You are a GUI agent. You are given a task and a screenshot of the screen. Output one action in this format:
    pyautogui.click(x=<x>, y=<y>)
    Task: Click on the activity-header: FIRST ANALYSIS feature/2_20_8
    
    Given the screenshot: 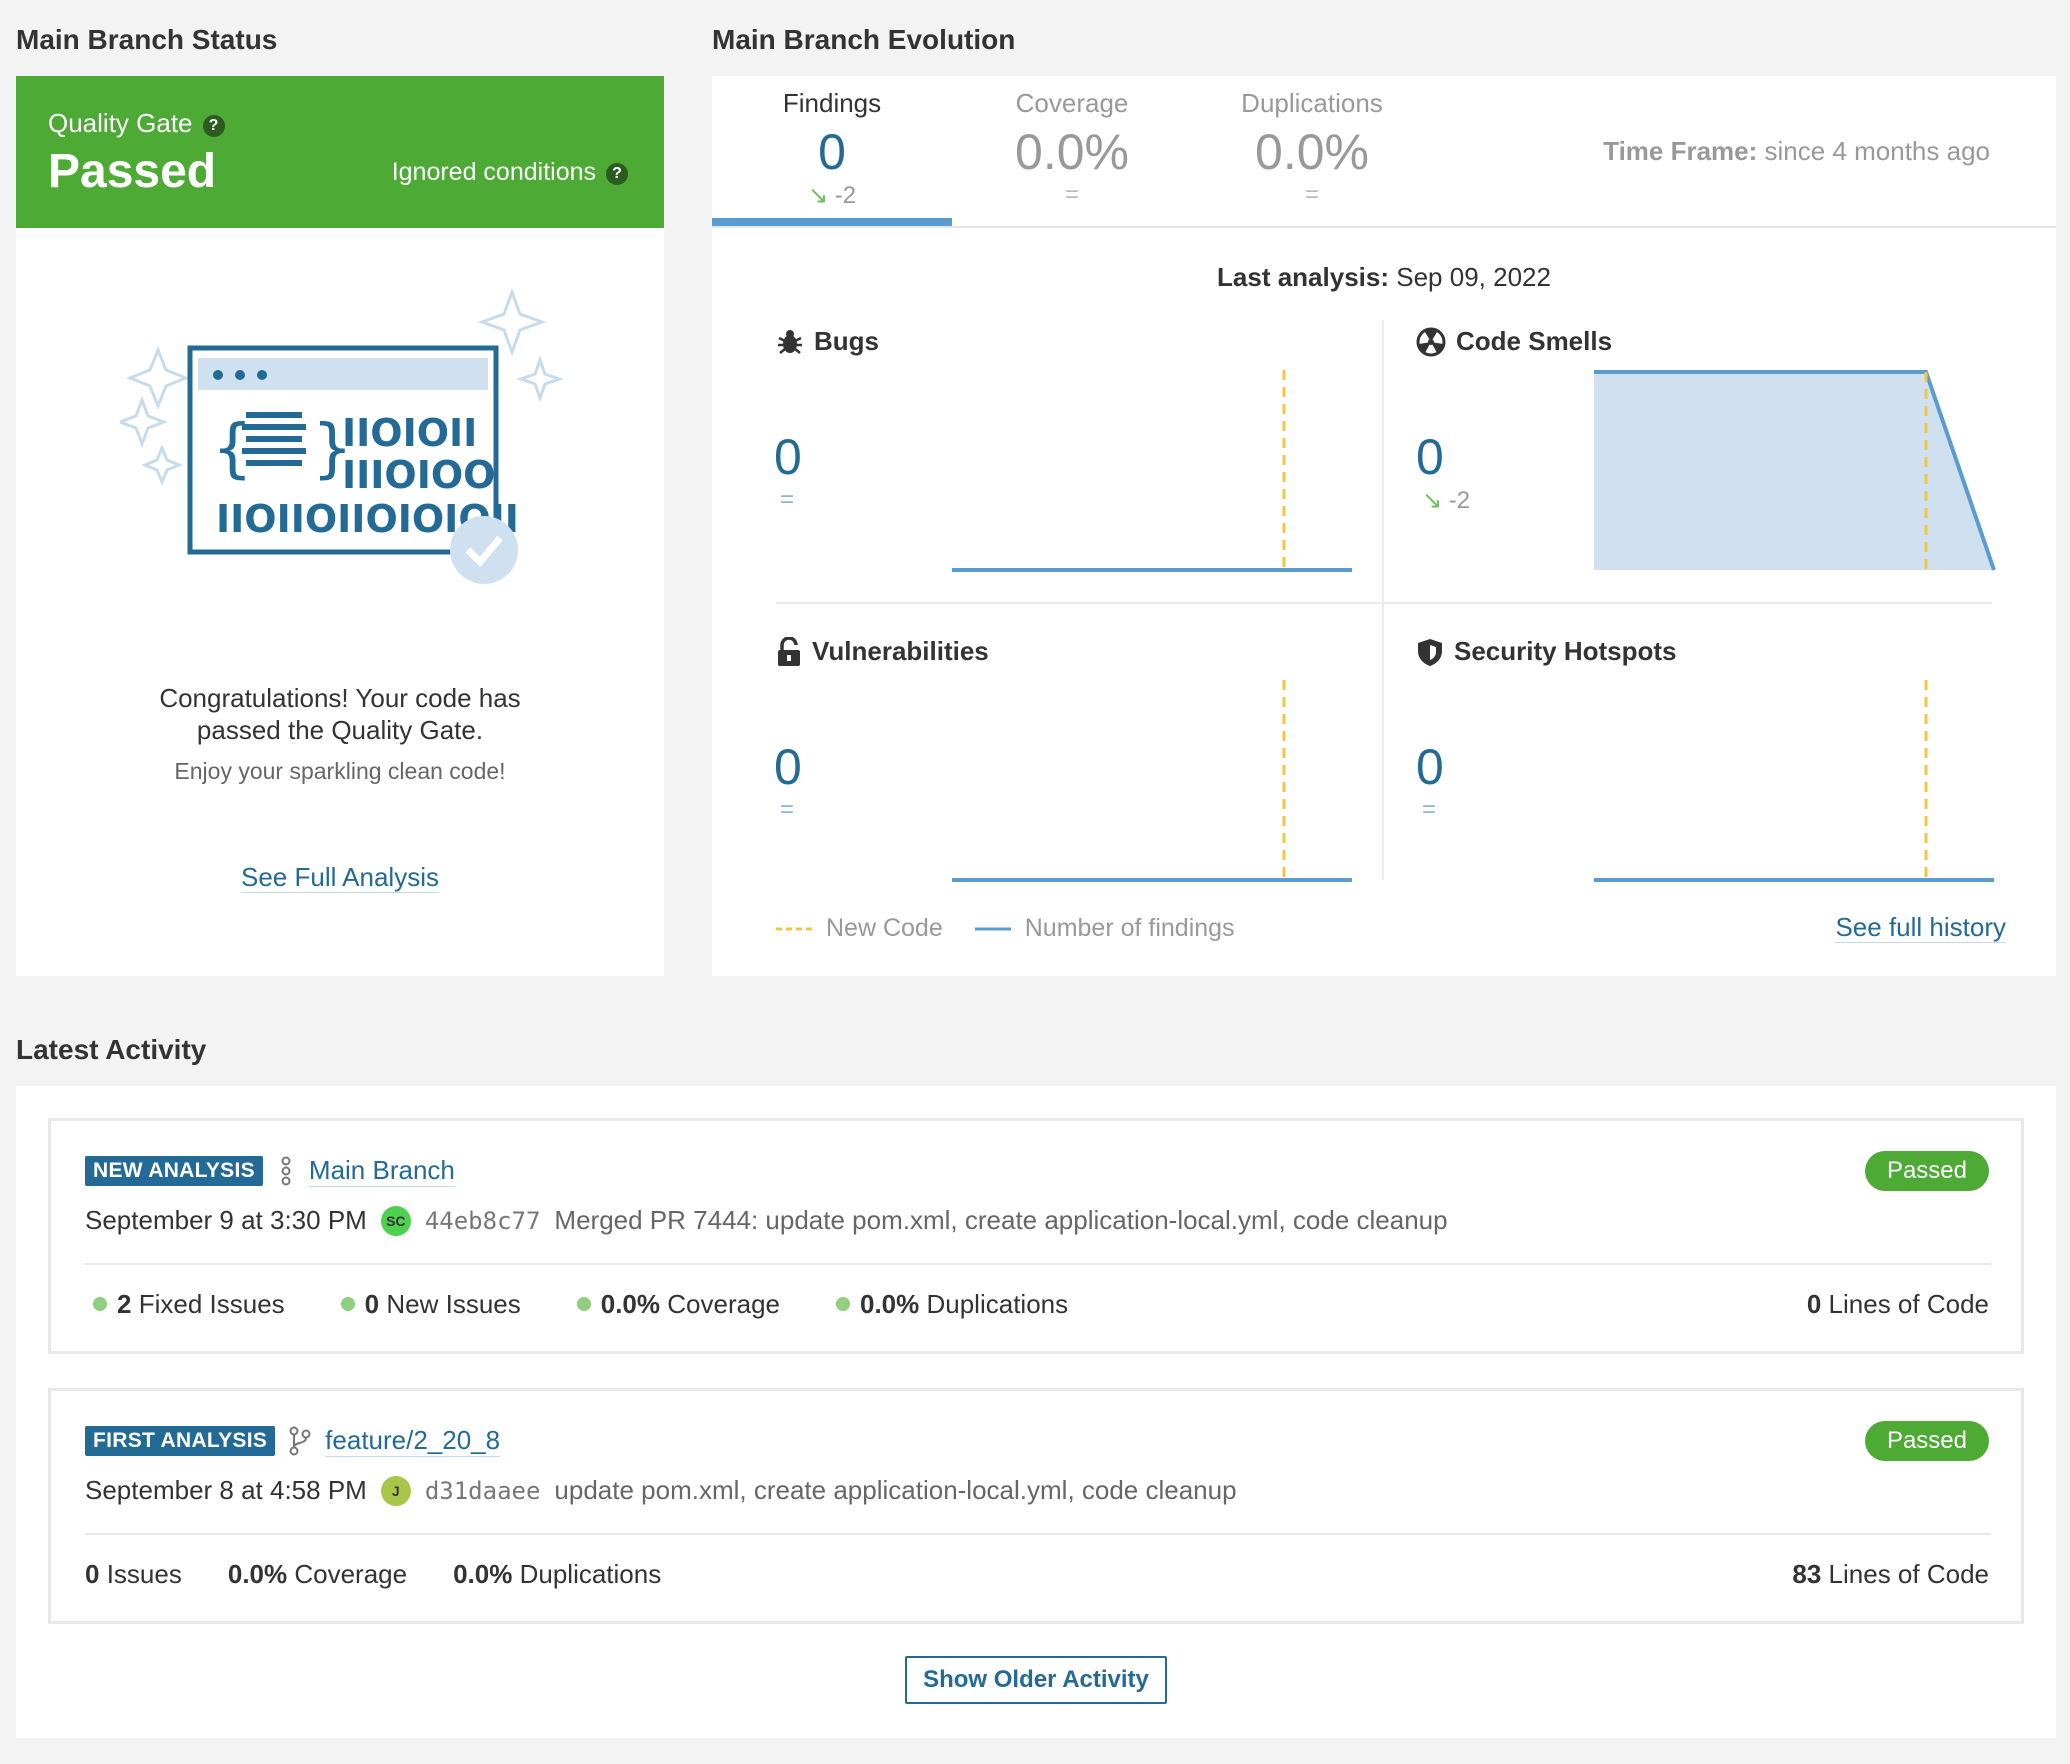 What is the action you would take?
    pyautogui.click(x=293, y=1441)
    